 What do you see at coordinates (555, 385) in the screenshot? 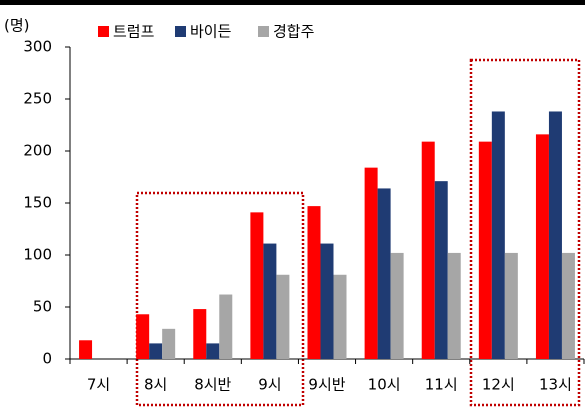
I see `x-tick-label: 13시` at bounding box center [555, 385].